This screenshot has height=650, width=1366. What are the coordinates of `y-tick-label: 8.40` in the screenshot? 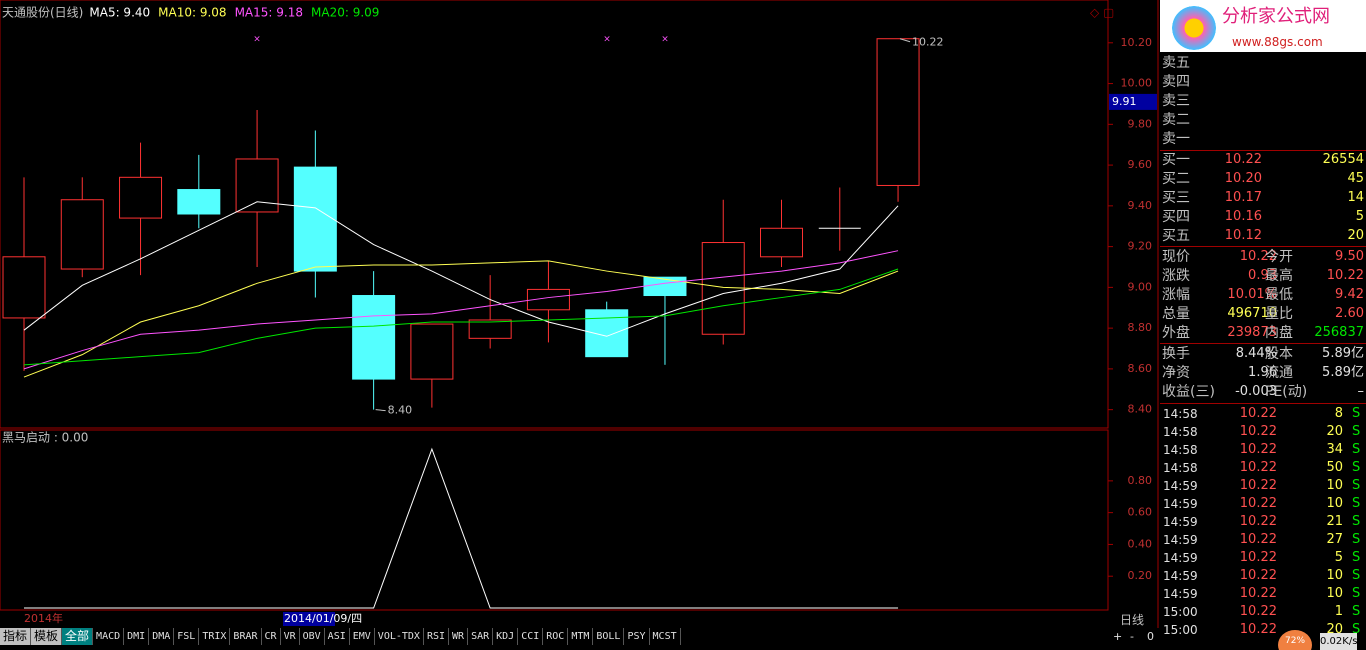 It's located at (1140, 409).